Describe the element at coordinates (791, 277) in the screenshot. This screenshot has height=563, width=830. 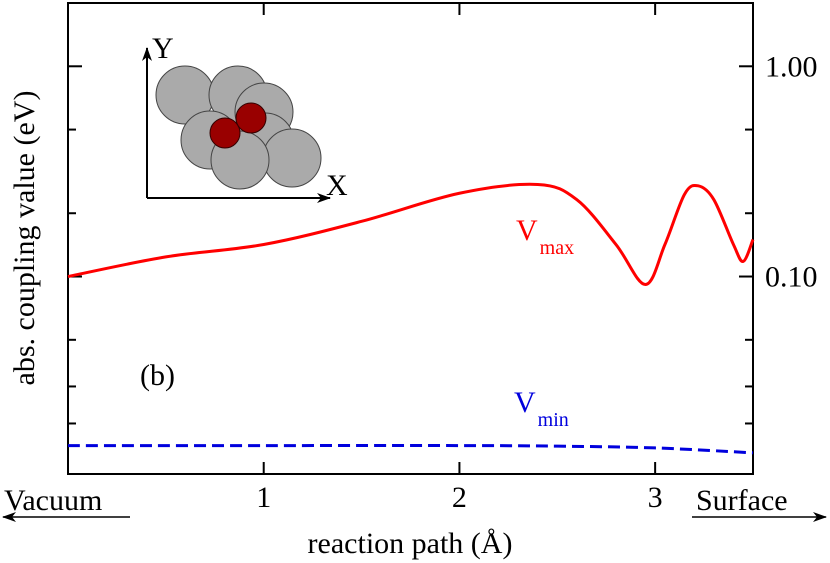
I see `y-tick-label: 0.10` at that location.